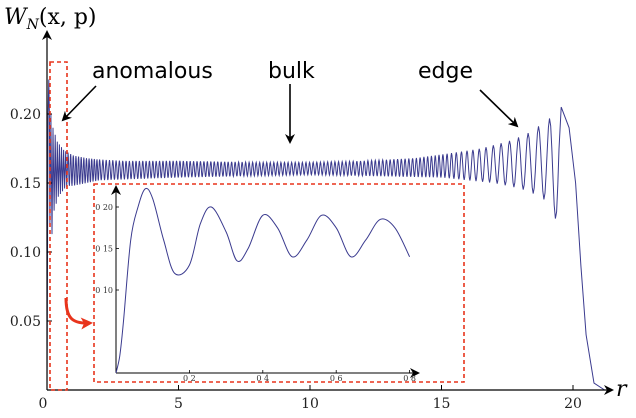 This screenshot has width=636, height=418. Describe the element at coordinates (189, 378) in the screenshot. I see `inset-x-tick-label: 0 2` at that location.